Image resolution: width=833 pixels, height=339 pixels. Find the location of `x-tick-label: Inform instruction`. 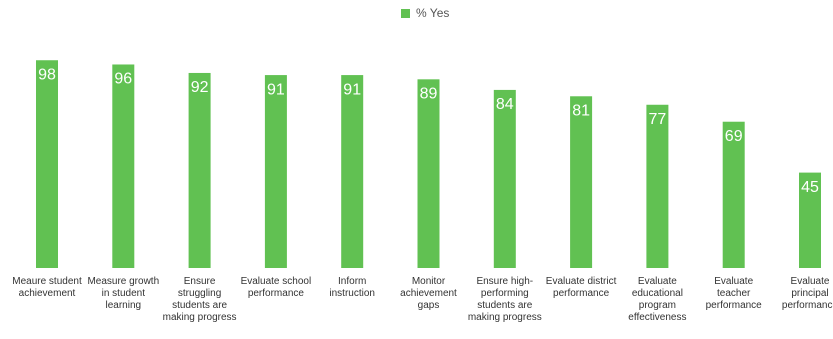

x-tick-label: Inform instruction is located at coordinates (352, 287).